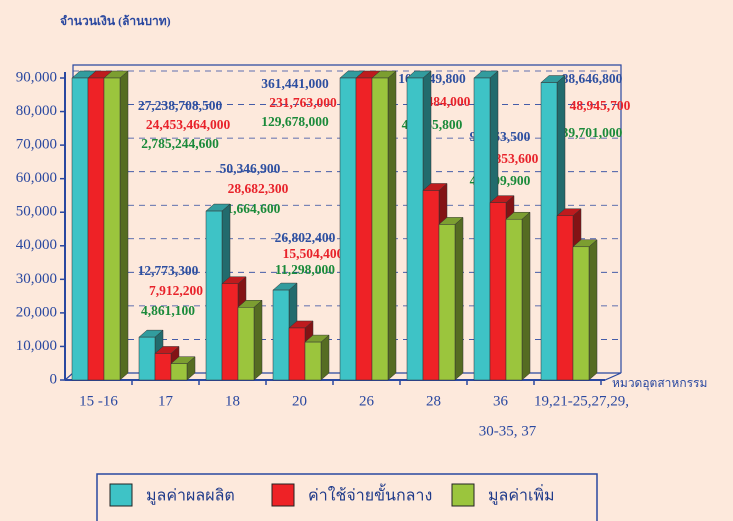 The height and width of the screenshot is (521, 733). I want to click on value-label: 231,763,000, so click(303, 102).